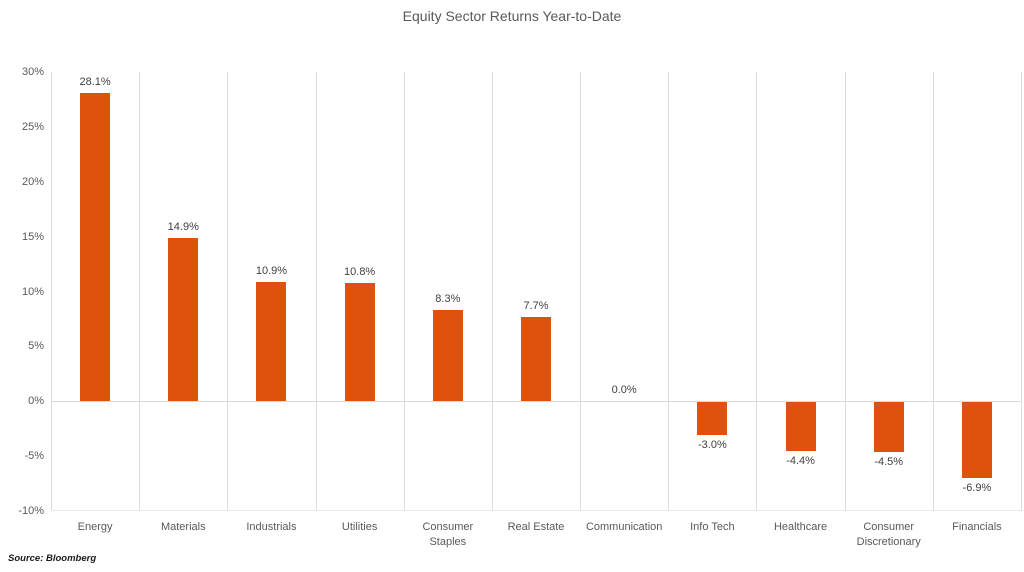 The height and width of the screenshot is (572, 1024). What do you see at coordinates (183, 527) in the screenshot?
I see `x-axis-category-label: Materials` at bounding box center [183, 527].